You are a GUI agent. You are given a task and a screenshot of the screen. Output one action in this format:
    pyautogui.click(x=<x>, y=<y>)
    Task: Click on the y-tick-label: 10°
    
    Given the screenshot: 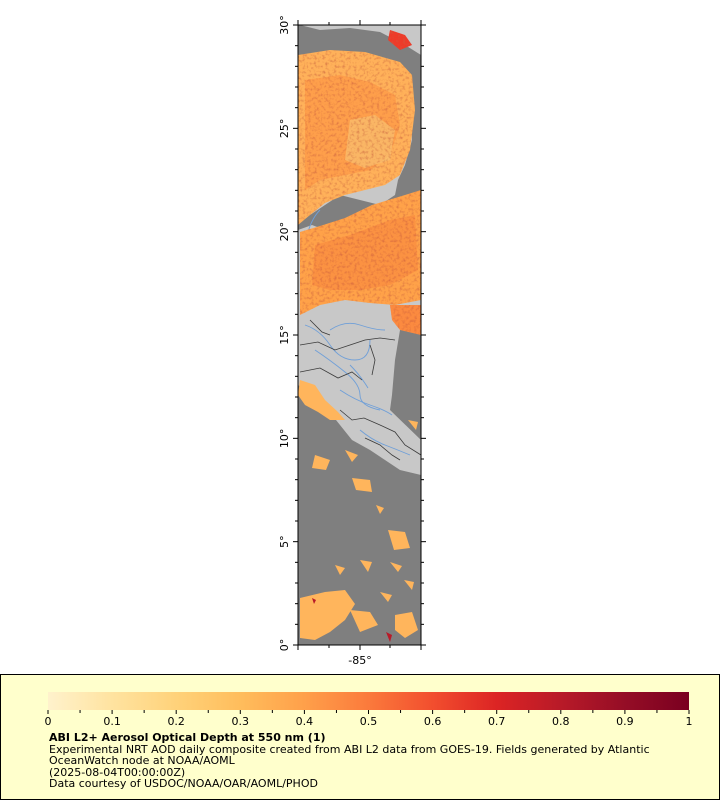 What is the action you would take?
    pyautogui.click(x=284, y=439)
    